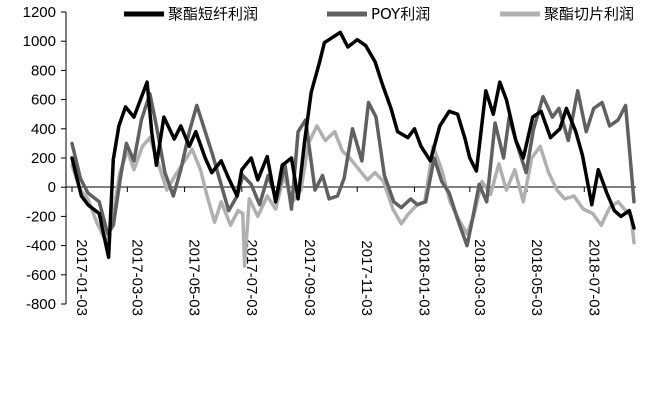  Describe the element at coordinates (39, 12) in the screenshot. I see `y-tick-label: 1200` at that location.